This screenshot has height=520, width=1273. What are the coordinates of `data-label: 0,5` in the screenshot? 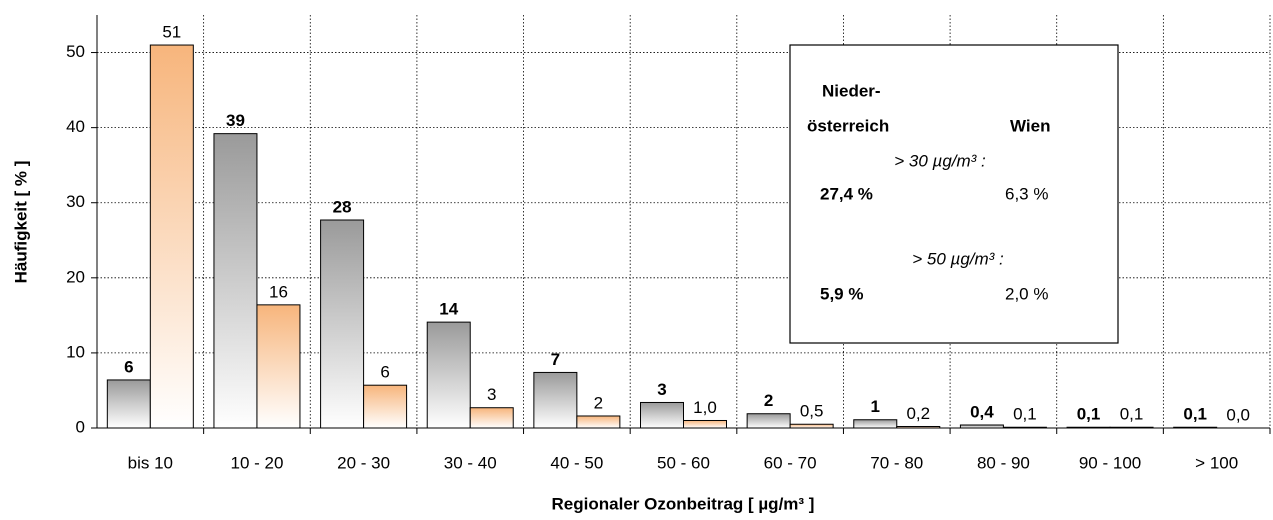 It's located at (812, 411).